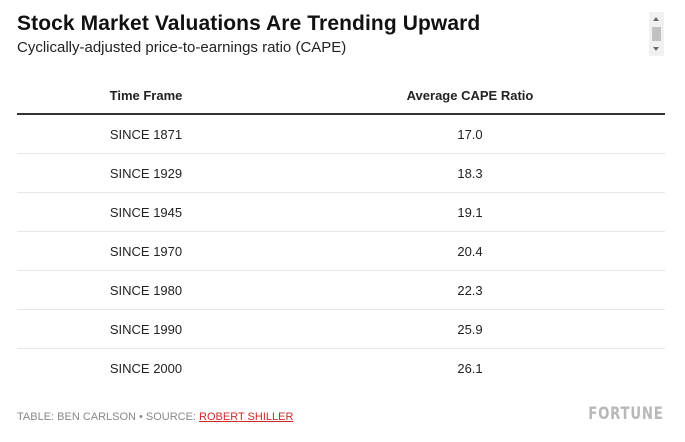 The width and height of the screenshot is (685, 442). What do you see at coordinates (341, 368) in the screenshot?
I see `table-row: SINCE 2000 26.1` at bounding box center [341, 368].